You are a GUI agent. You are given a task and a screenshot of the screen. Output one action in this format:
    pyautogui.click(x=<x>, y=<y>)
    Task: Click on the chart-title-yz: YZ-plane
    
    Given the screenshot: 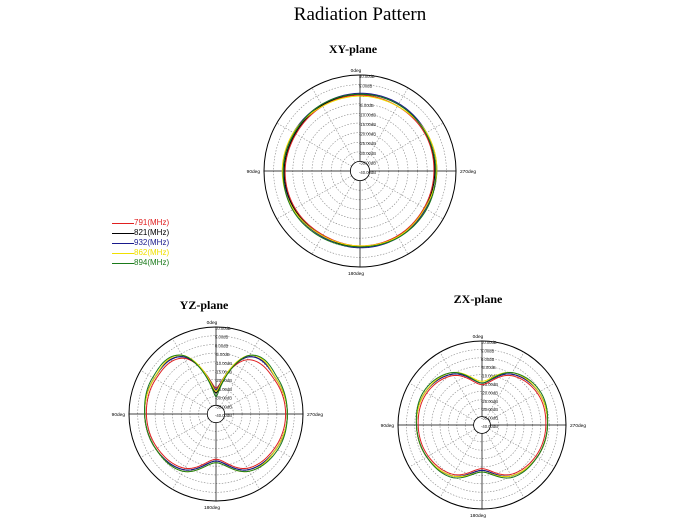 What is the action you would take?
    pyautogui.click(x=204, y=305)
    